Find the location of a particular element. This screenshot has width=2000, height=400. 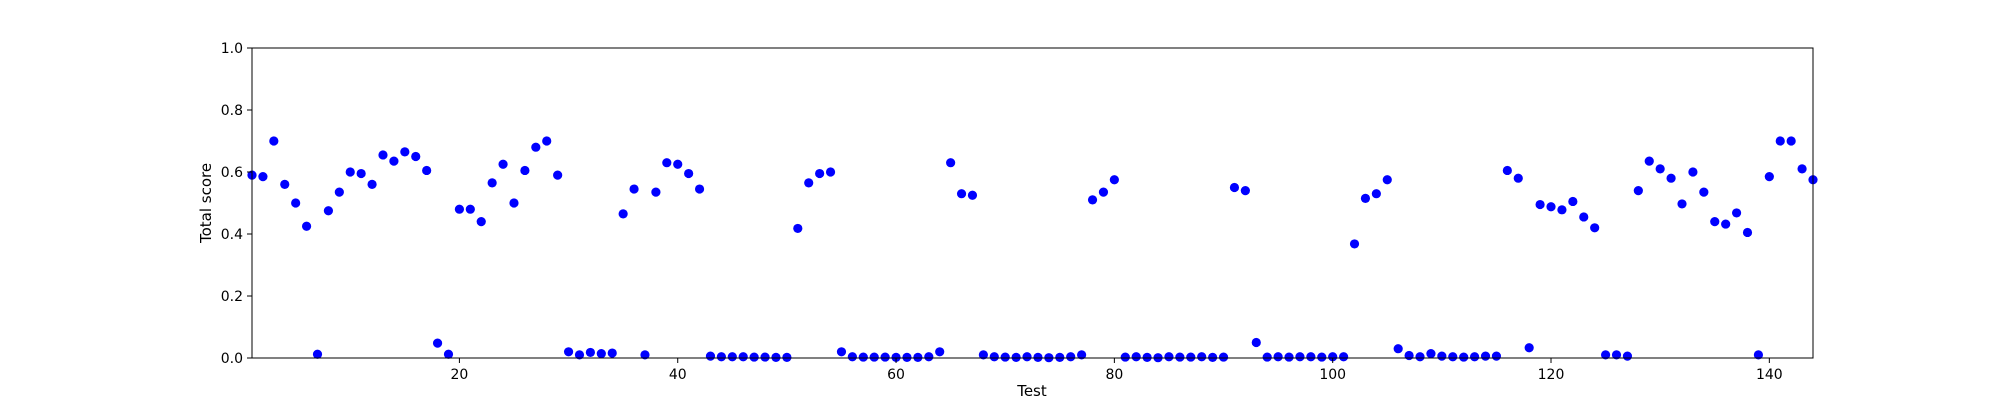

x-axis-ticks: 20 40 60 80 100 120 140 is located at coordinates (1116, 370).